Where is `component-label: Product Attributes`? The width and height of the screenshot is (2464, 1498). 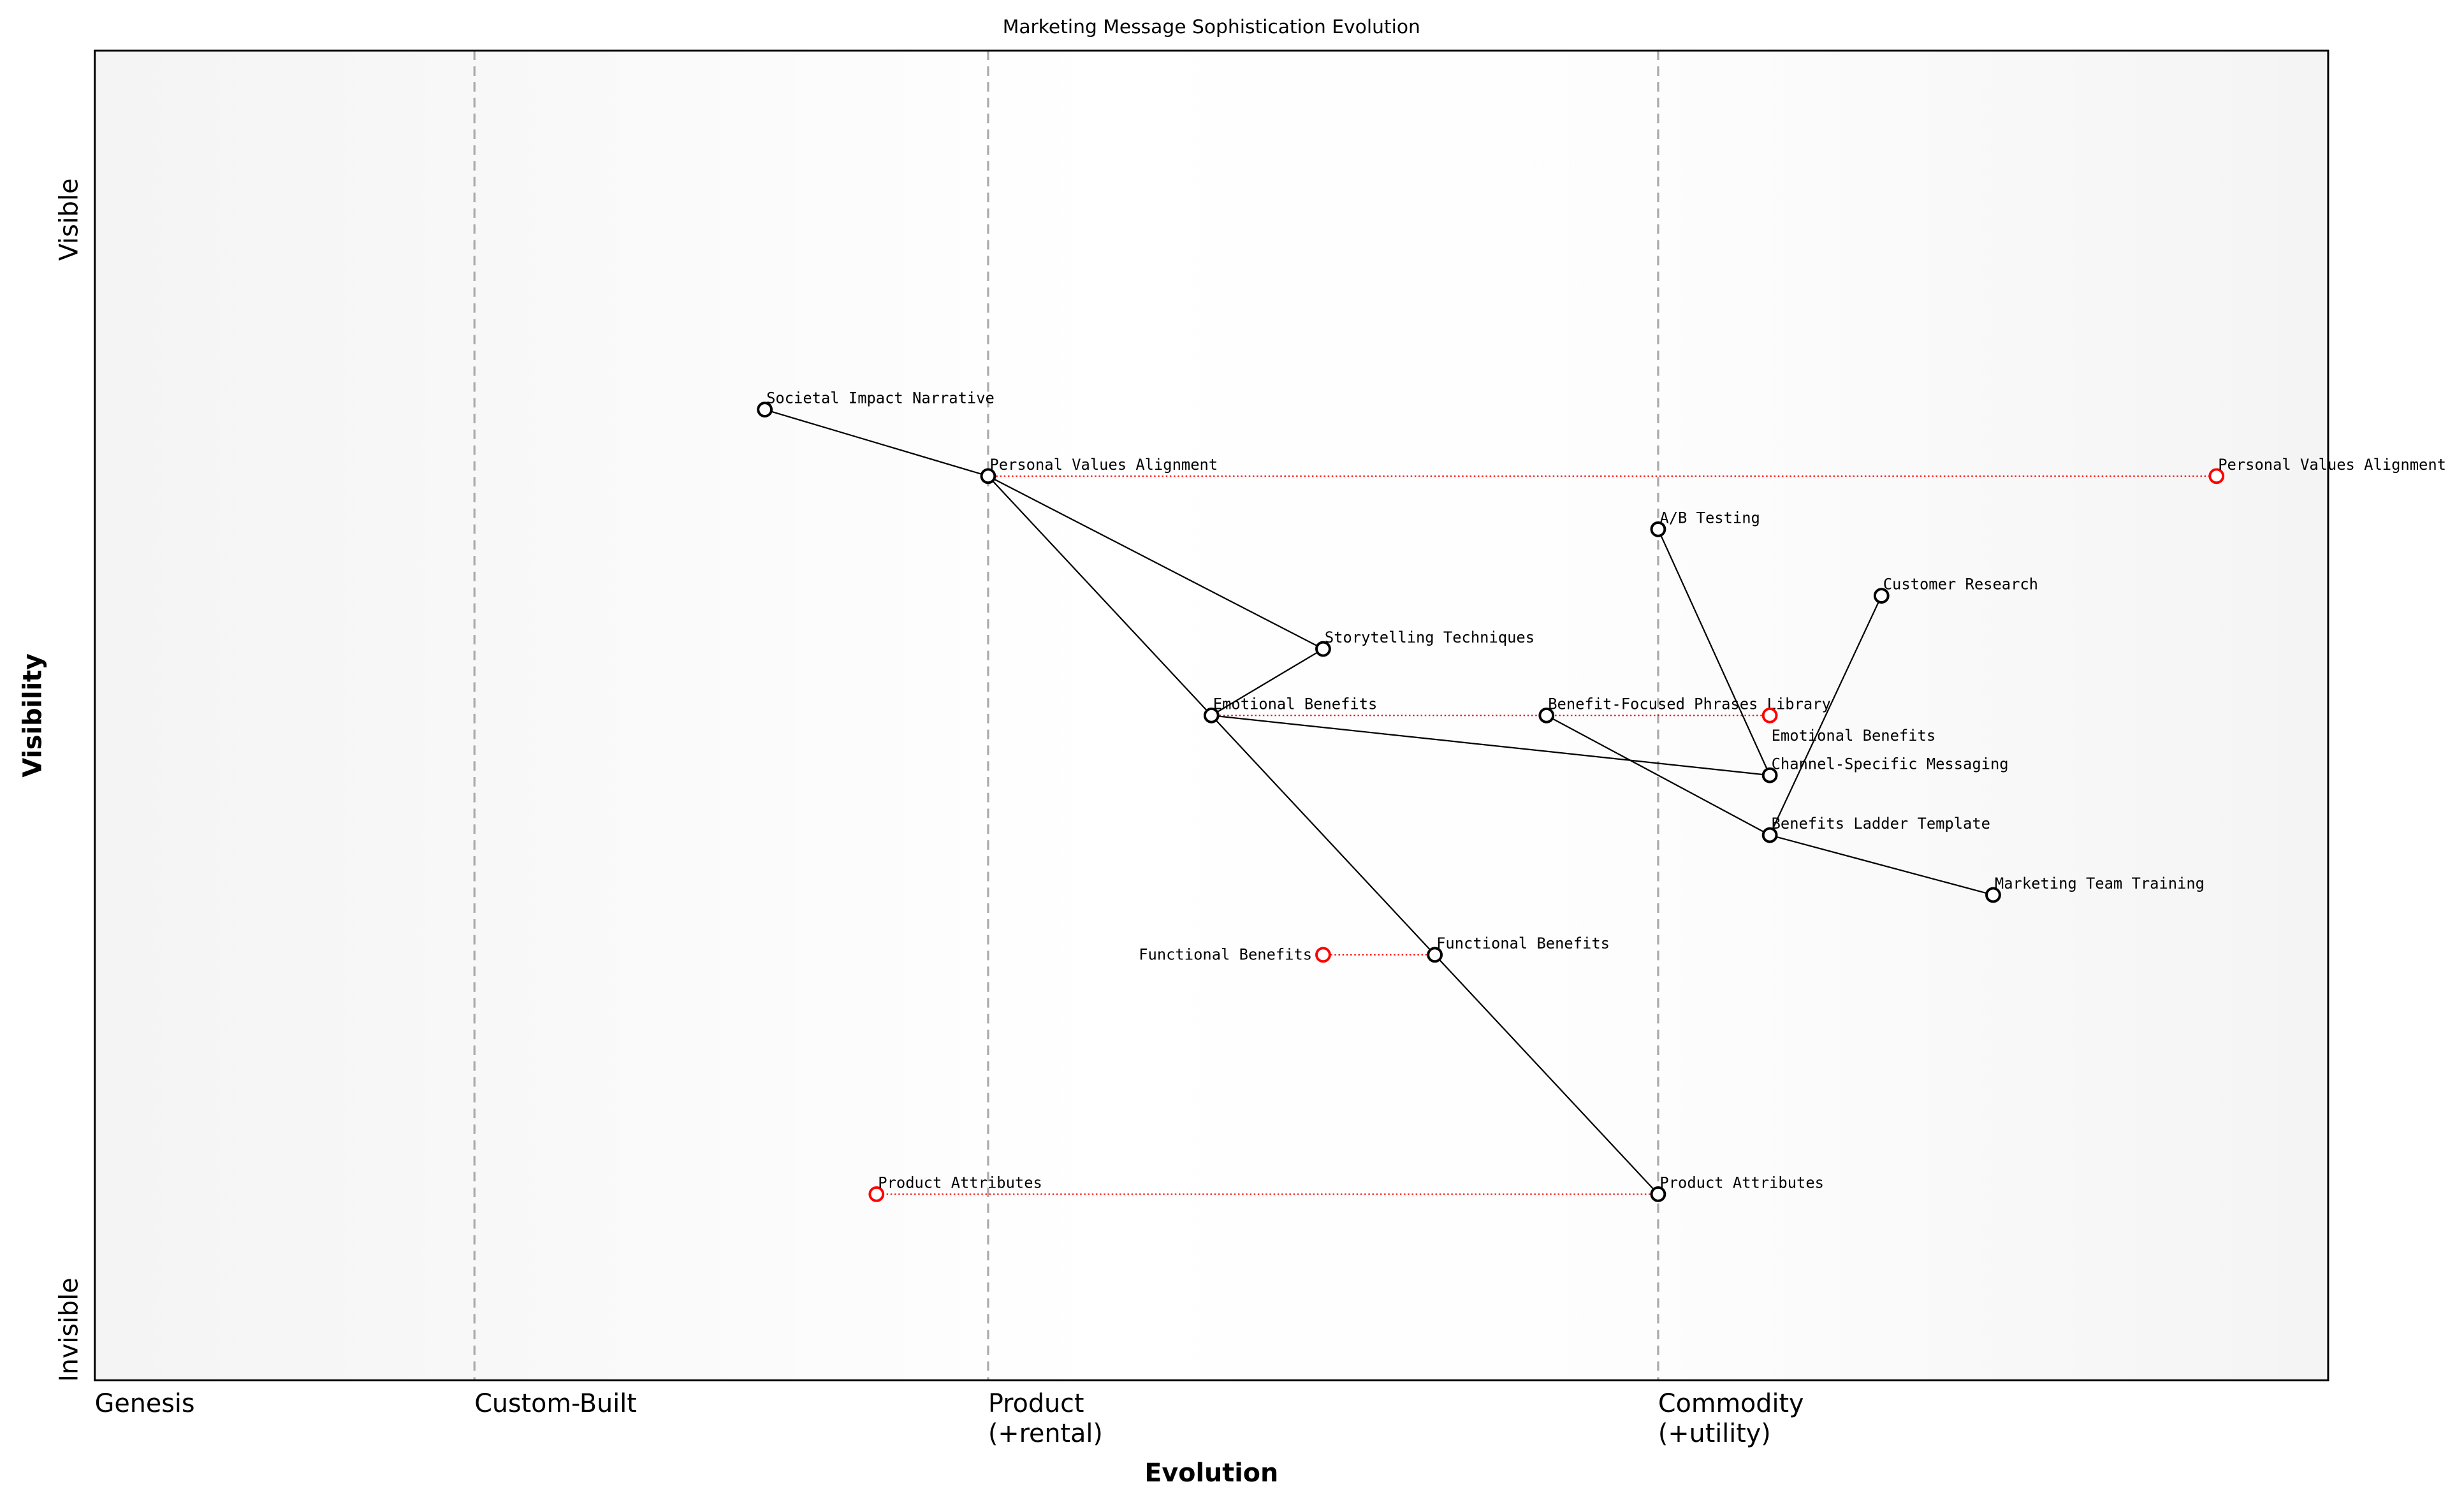
component-label: Product Attributes is located at coordinates (1742, 1182).